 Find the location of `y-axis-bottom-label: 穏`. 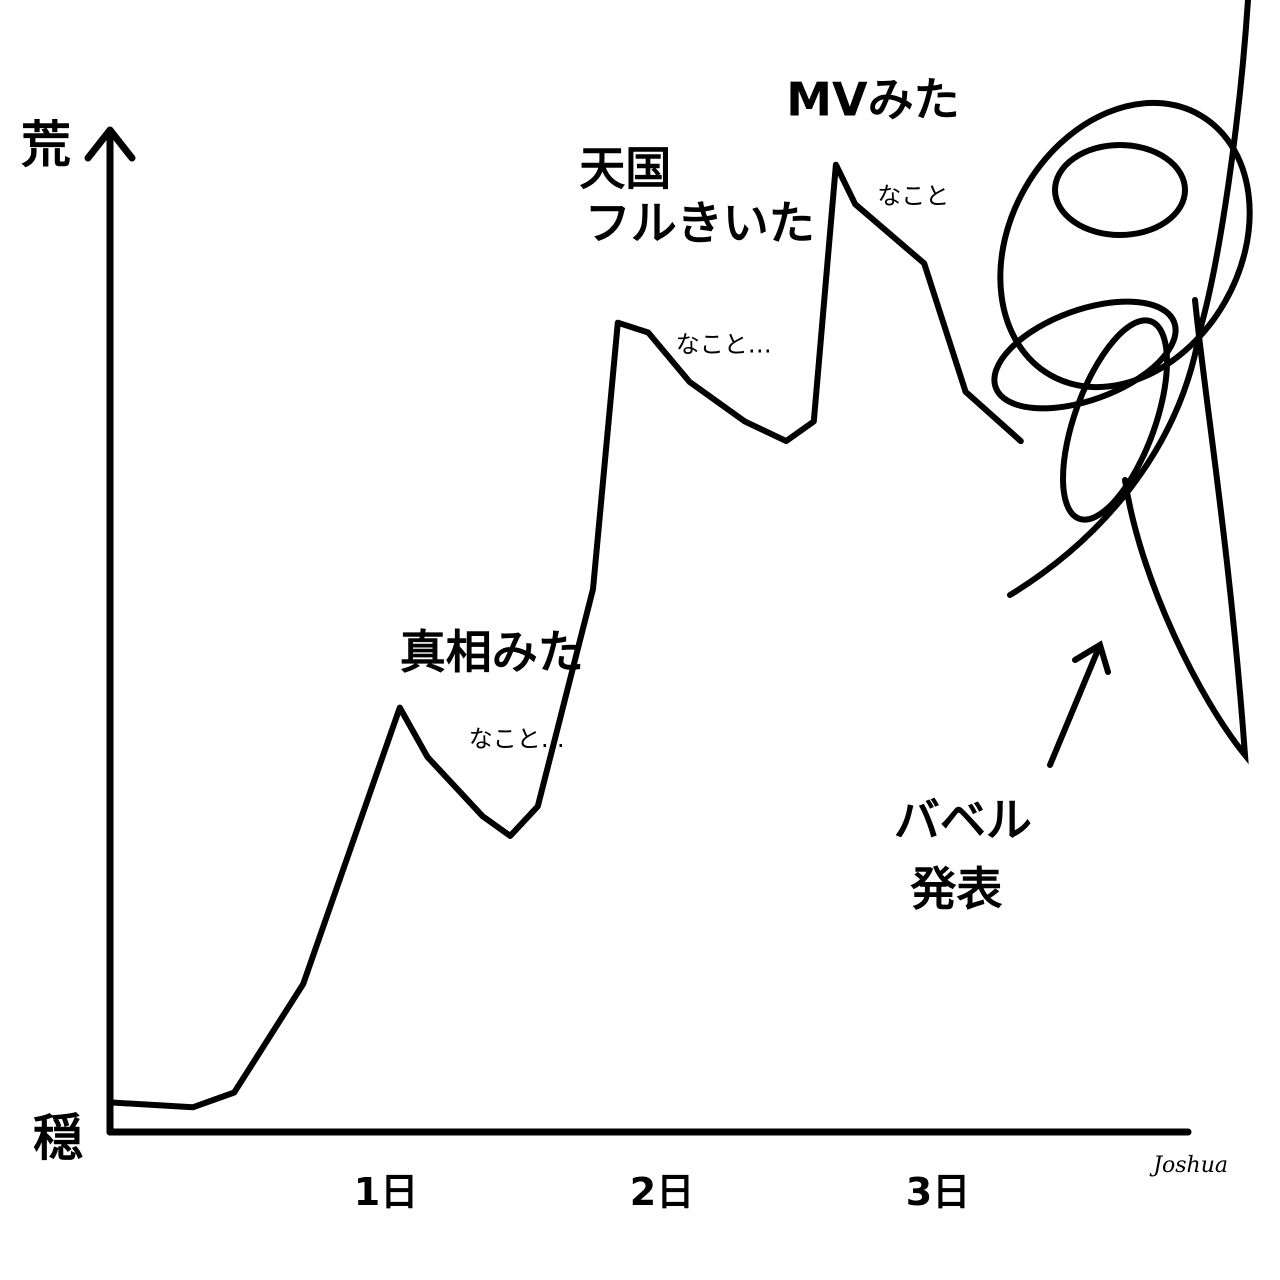

y-axis-bottom-label: 穏 is located at coordinates (58, 1138).